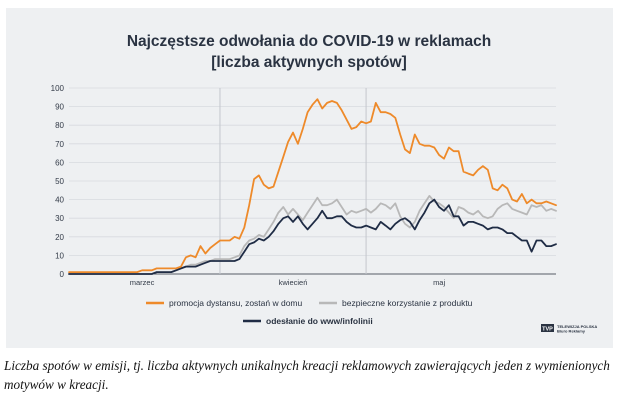 This screenshot has height=416, width=619. What do you see at coordinates (293, 282) in the screenshot?
I see `x-tick-label: kwiecień` at bounding box center [293, 282].